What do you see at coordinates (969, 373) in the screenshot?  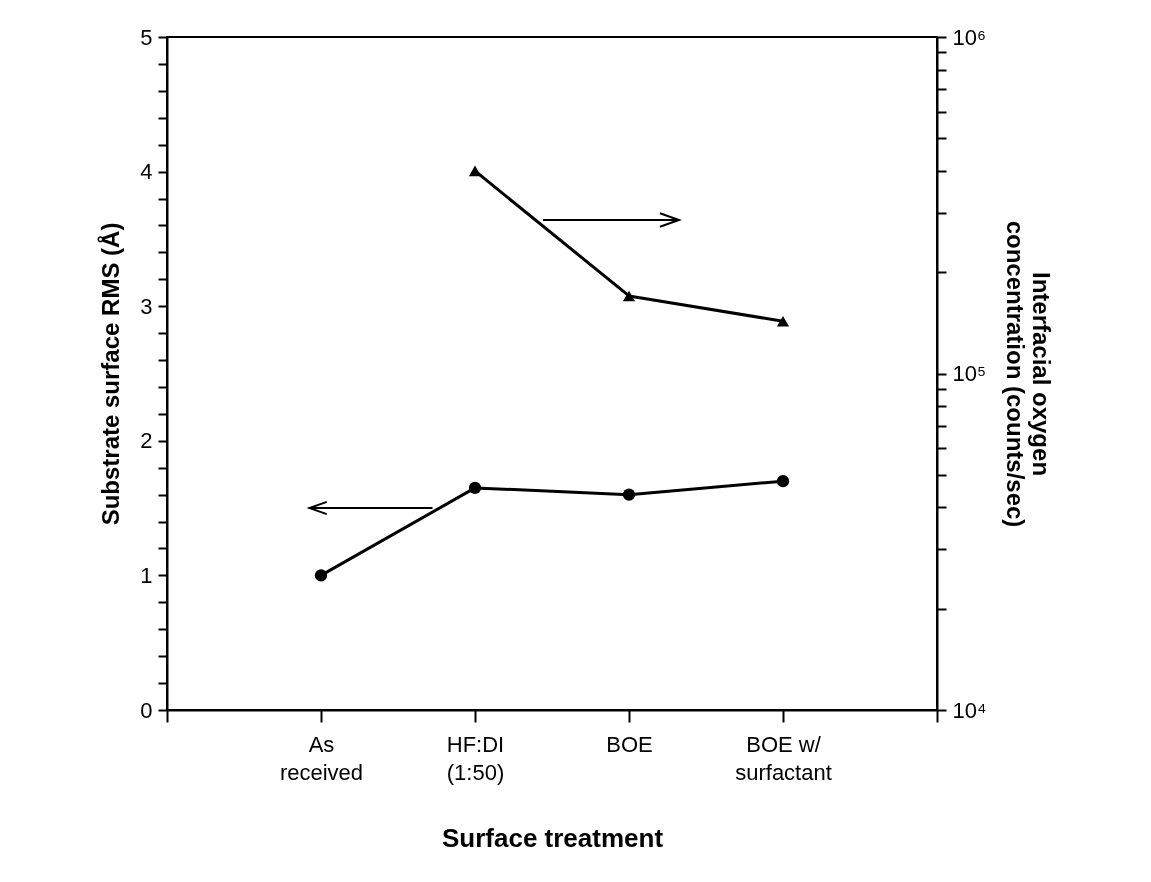 I see `y2-tick-label: 10⁵` at bounding box center [969, 373].